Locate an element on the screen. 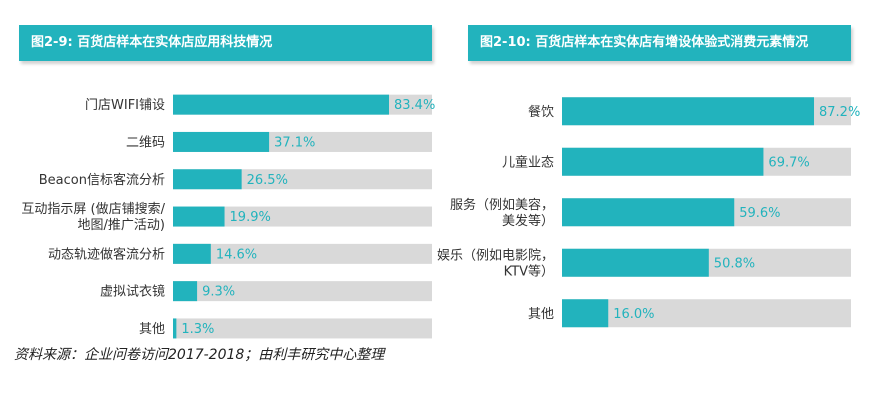 The width and height of the screenshot is (896, 409). value-label: 9.3% is located at coordinates (218, 292).